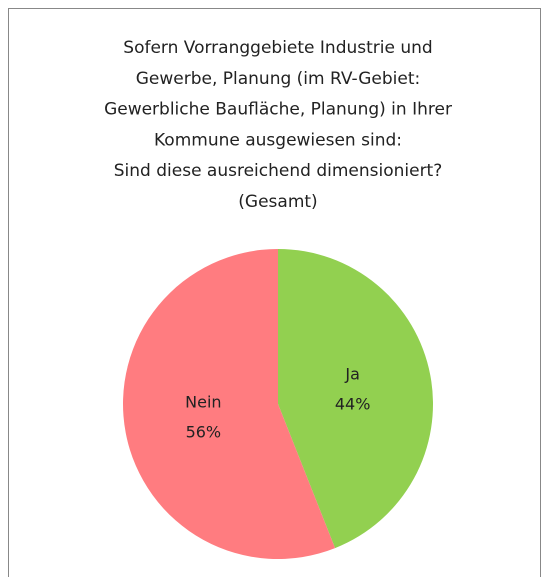 The width and height of the screenshot is (549, 577). I want to click on slice-value-label: 56%, so click(204, 432).